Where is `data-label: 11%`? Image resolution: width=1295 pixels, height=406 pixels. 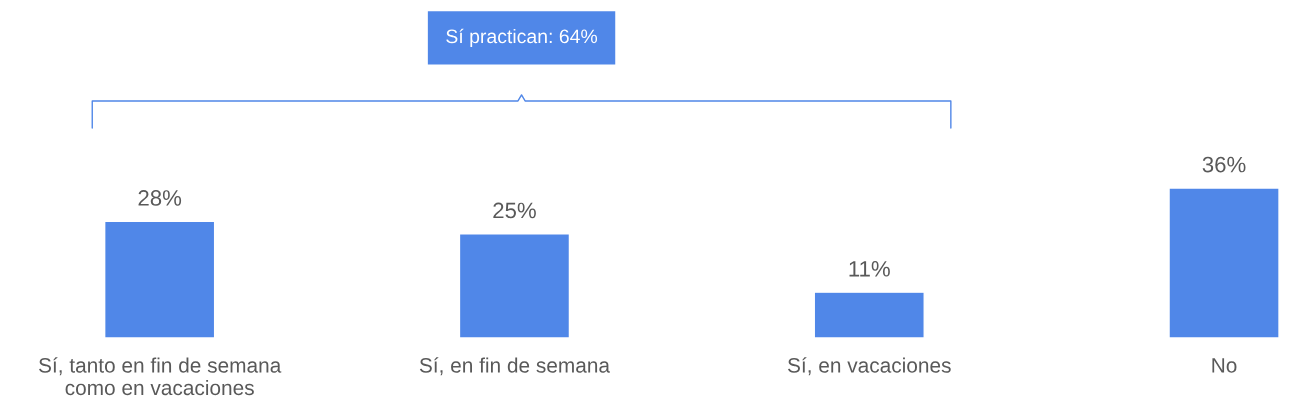 data-label: 11% is located at coordinates (869, 269).